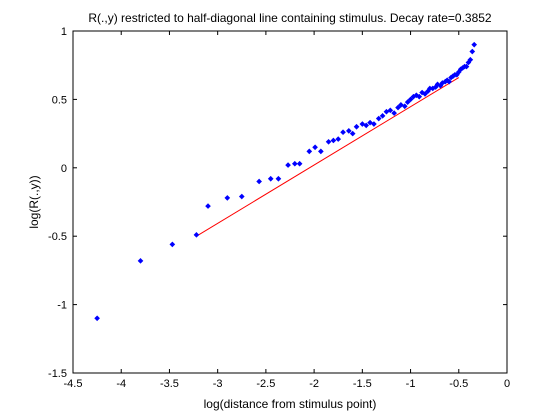 This screenshot has width=560, height=420. I want to click on x-tick-label: -4.5, so click(73, 384).